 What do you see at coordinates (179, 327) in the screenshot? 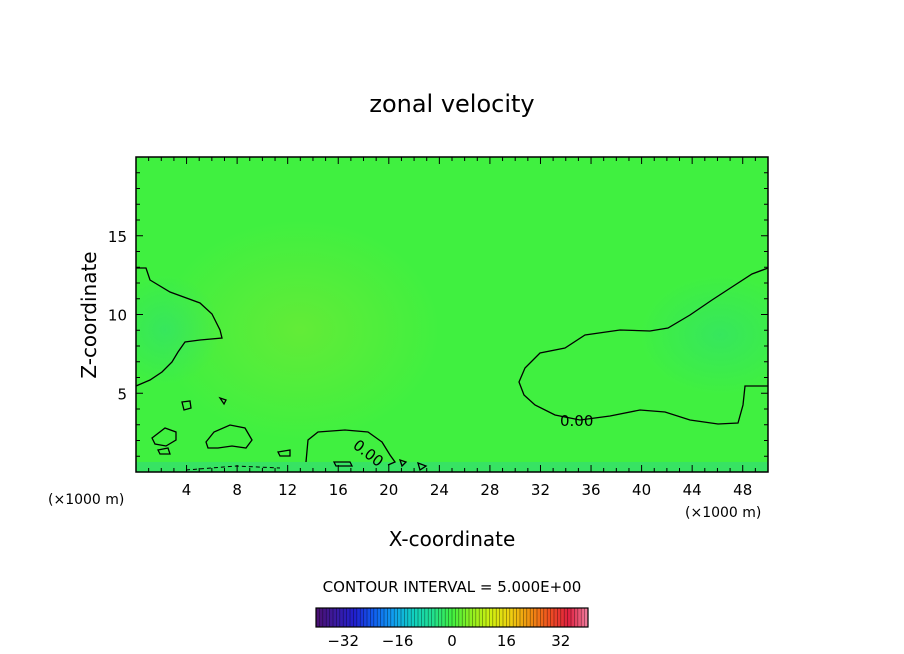
I see `contour-left-top` at bounding box center [179, 327].